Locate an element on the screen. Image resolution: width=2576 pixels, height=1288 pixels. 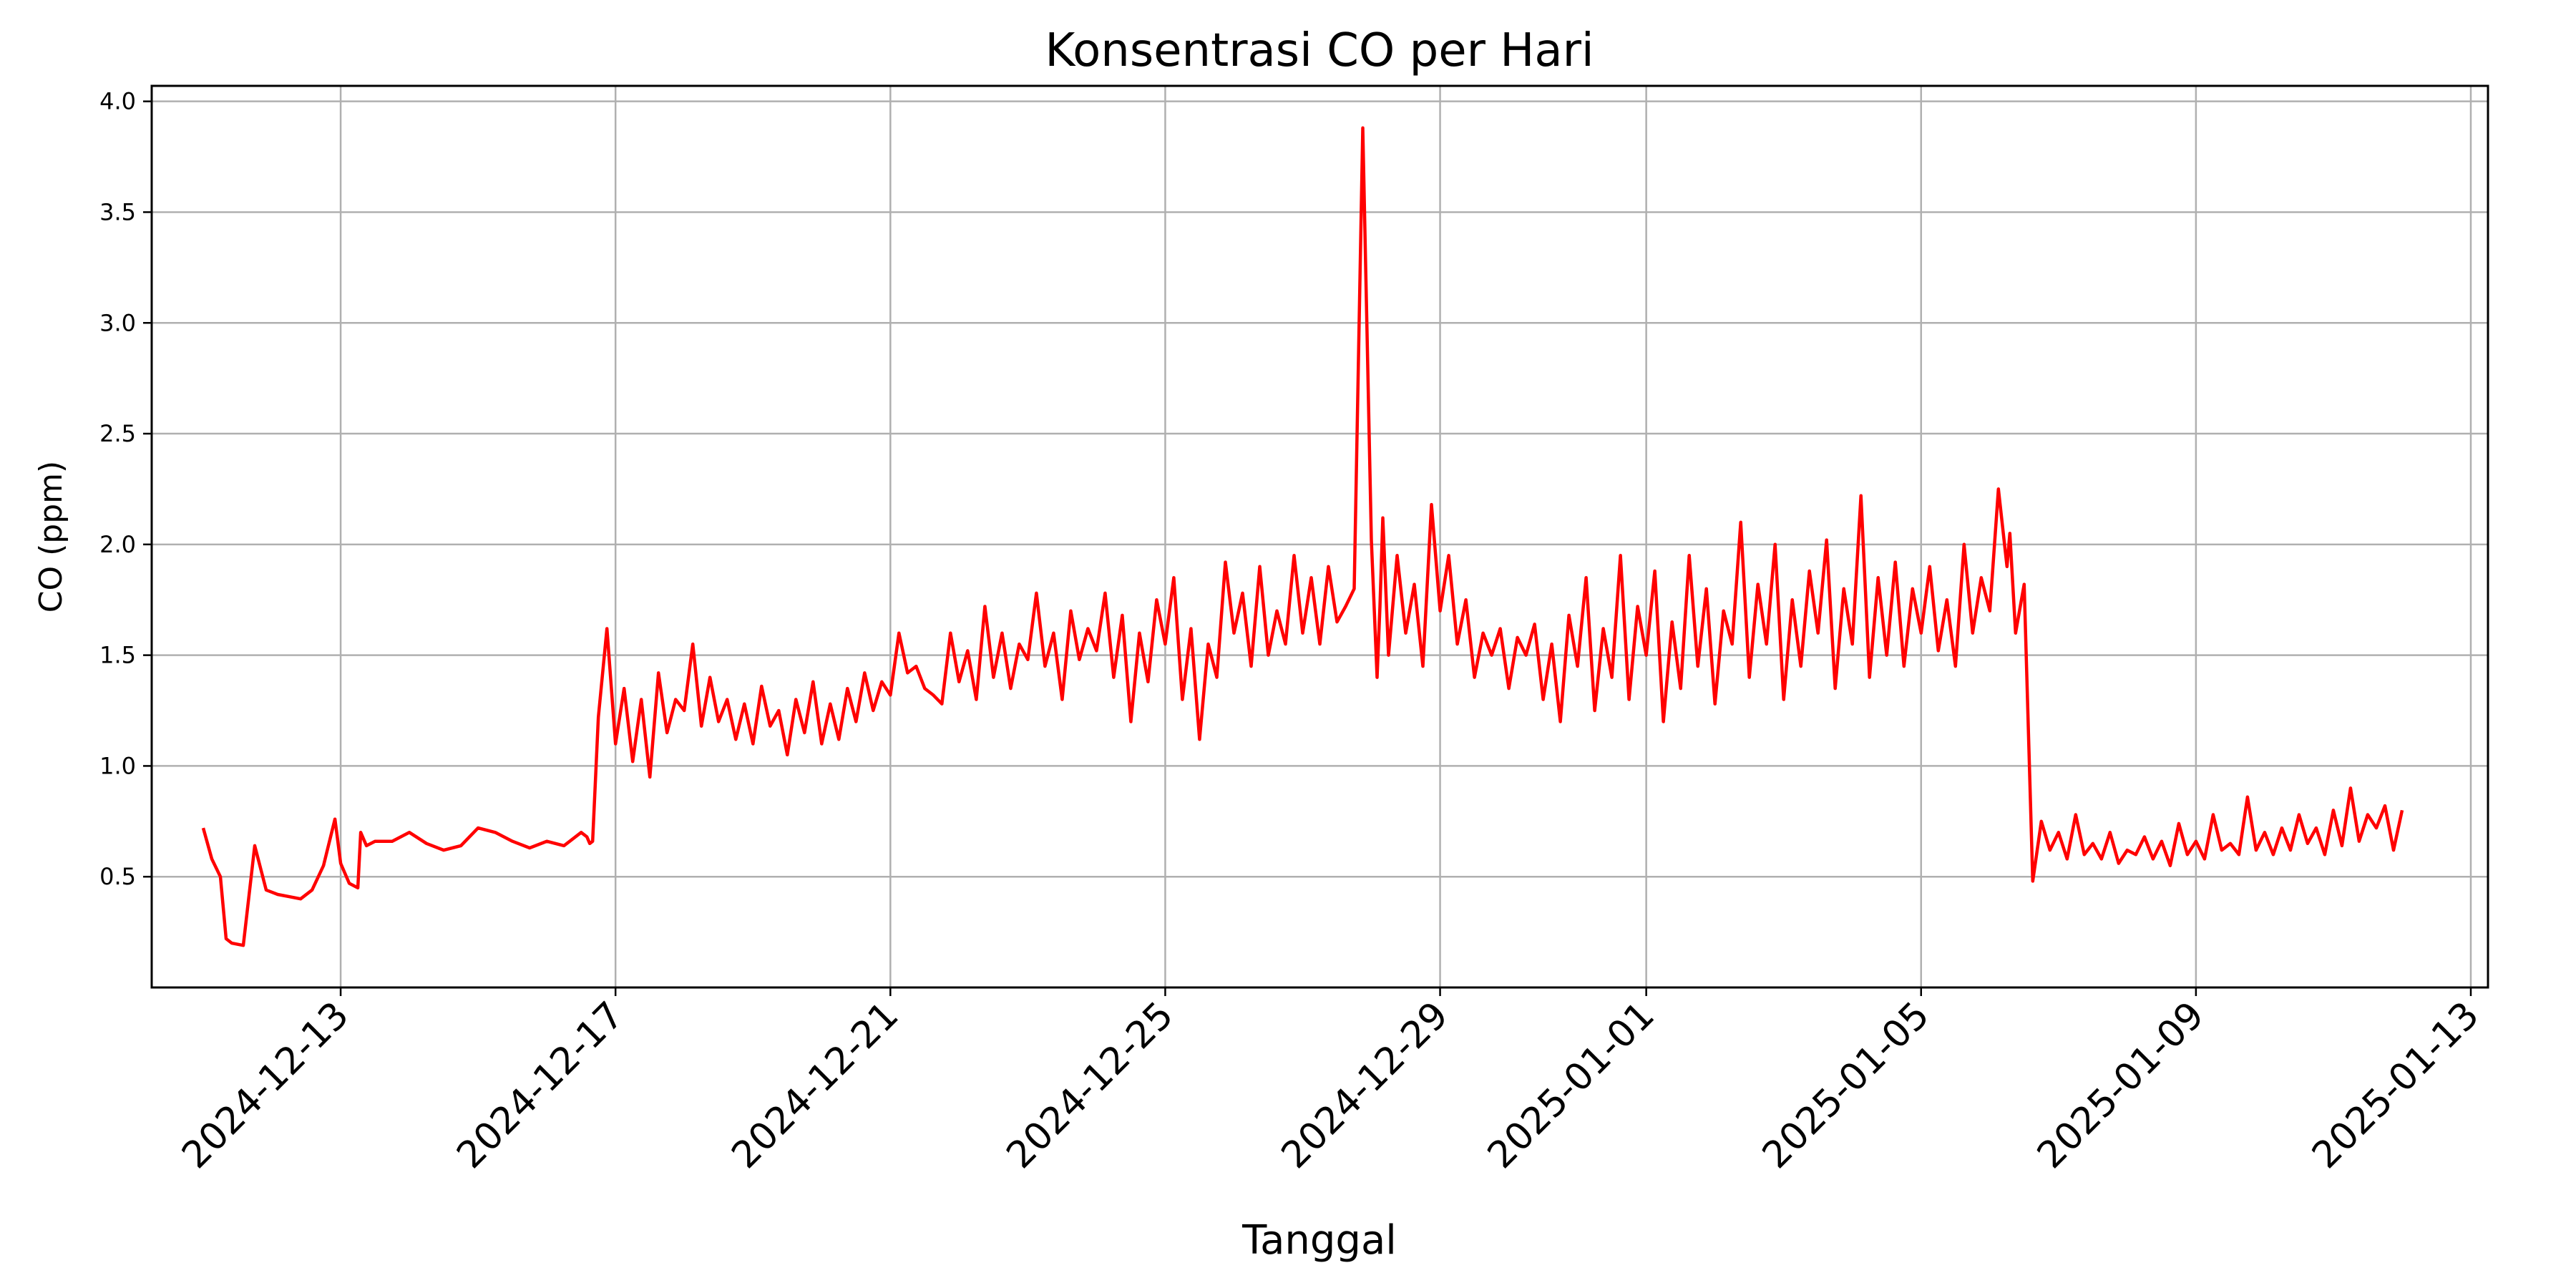
y-axis-label: CO (ppm) is located at coordinates (51, 537).